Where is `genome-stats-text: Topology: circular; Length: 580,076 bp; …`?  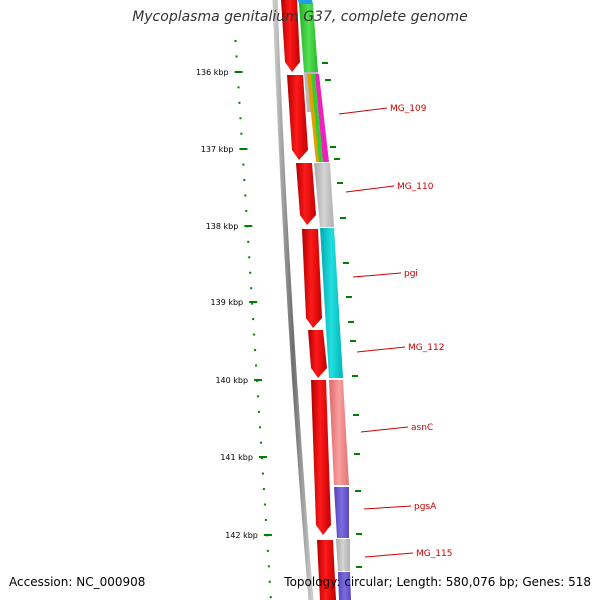
genome-stats-text: Topology: circular; Length: 580,076 bp; … is located at coordinates (437, 582).